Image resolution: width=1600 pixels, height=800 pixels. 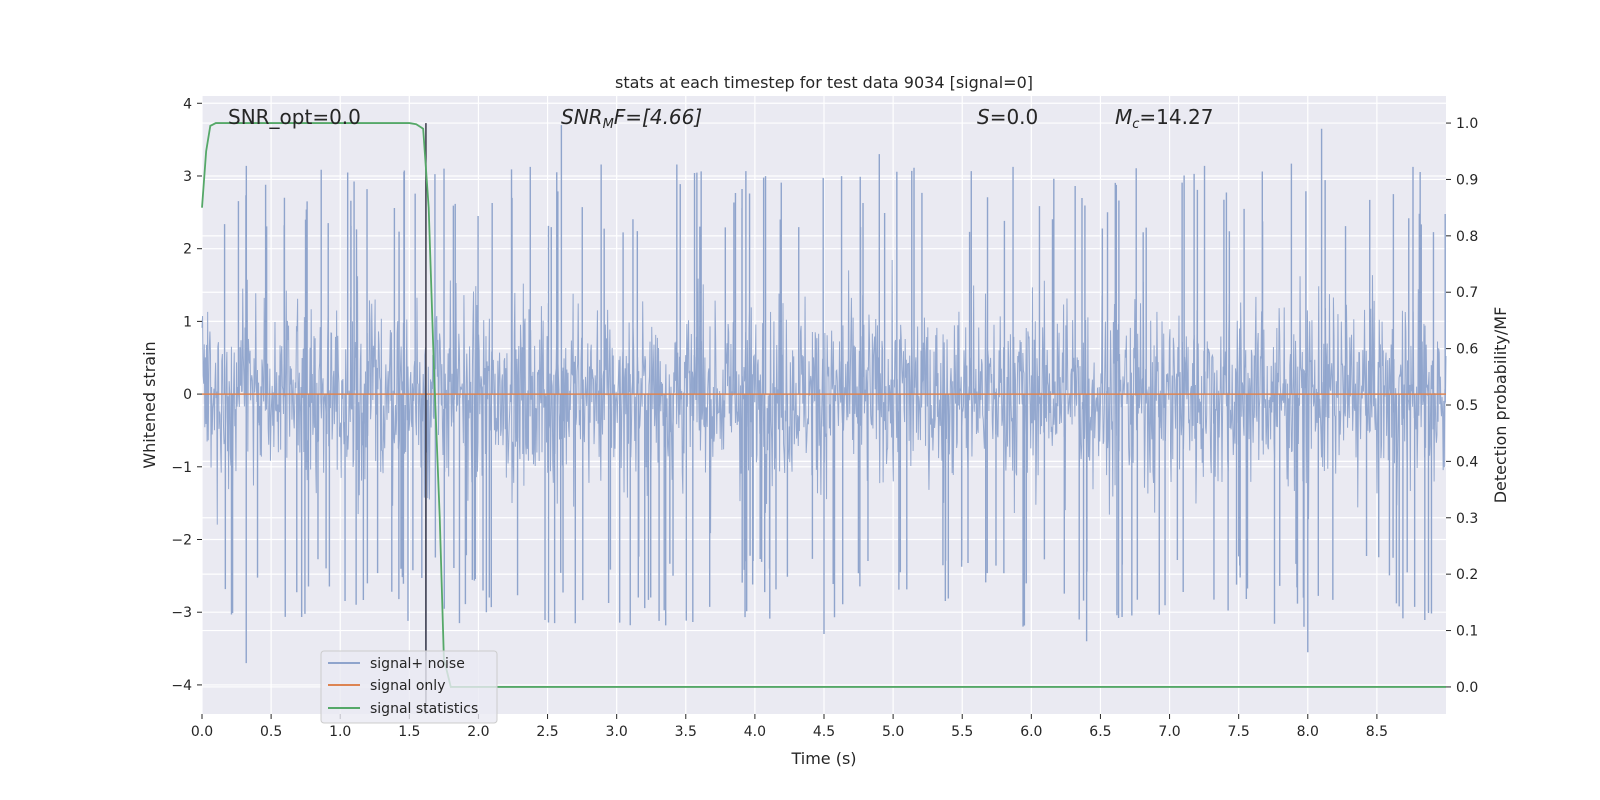 I want to click on y2-tick-label: 0.8, so click(x=1467, y=237).